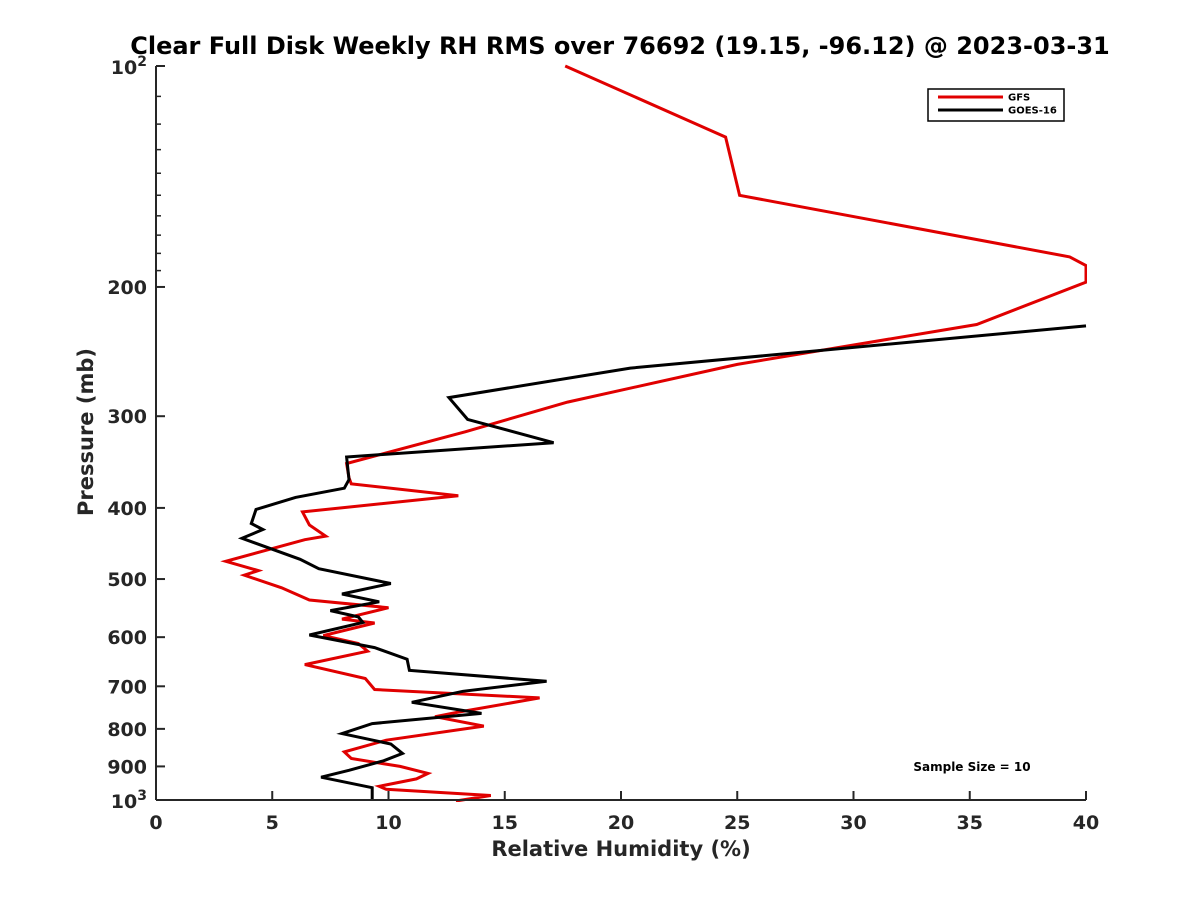 The image size is (1200, 900). I want to click on y-tick-label: 700, so click(127, 687).